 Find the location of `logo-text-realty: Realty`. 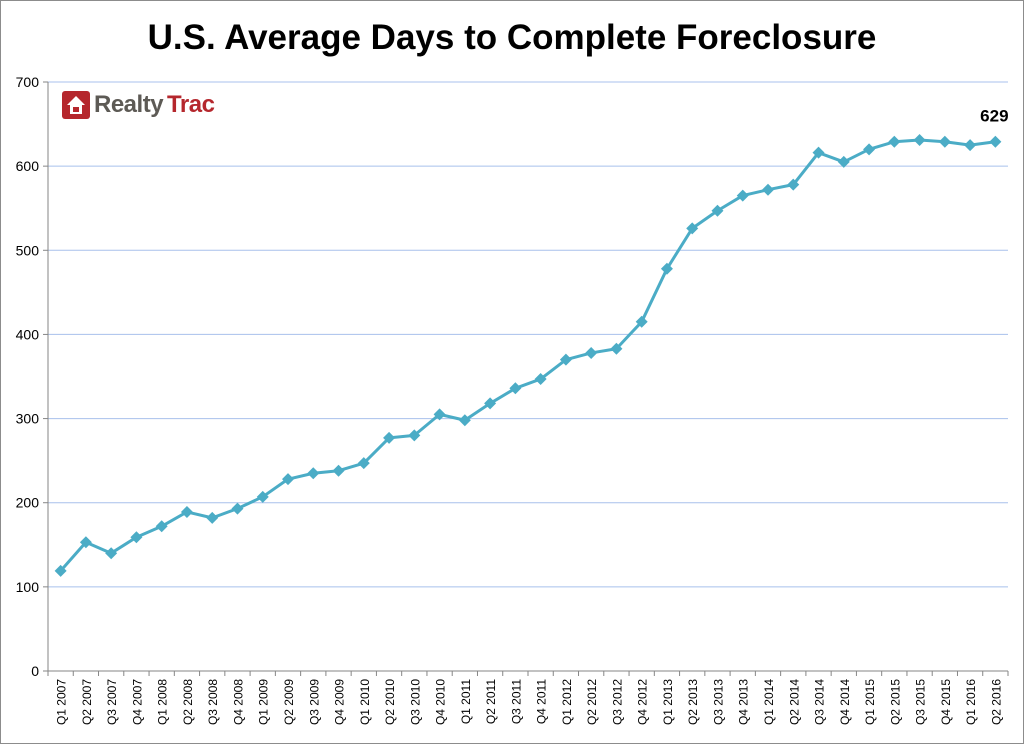

logo-text-realty: Realty is located at coordinates (129, 104).